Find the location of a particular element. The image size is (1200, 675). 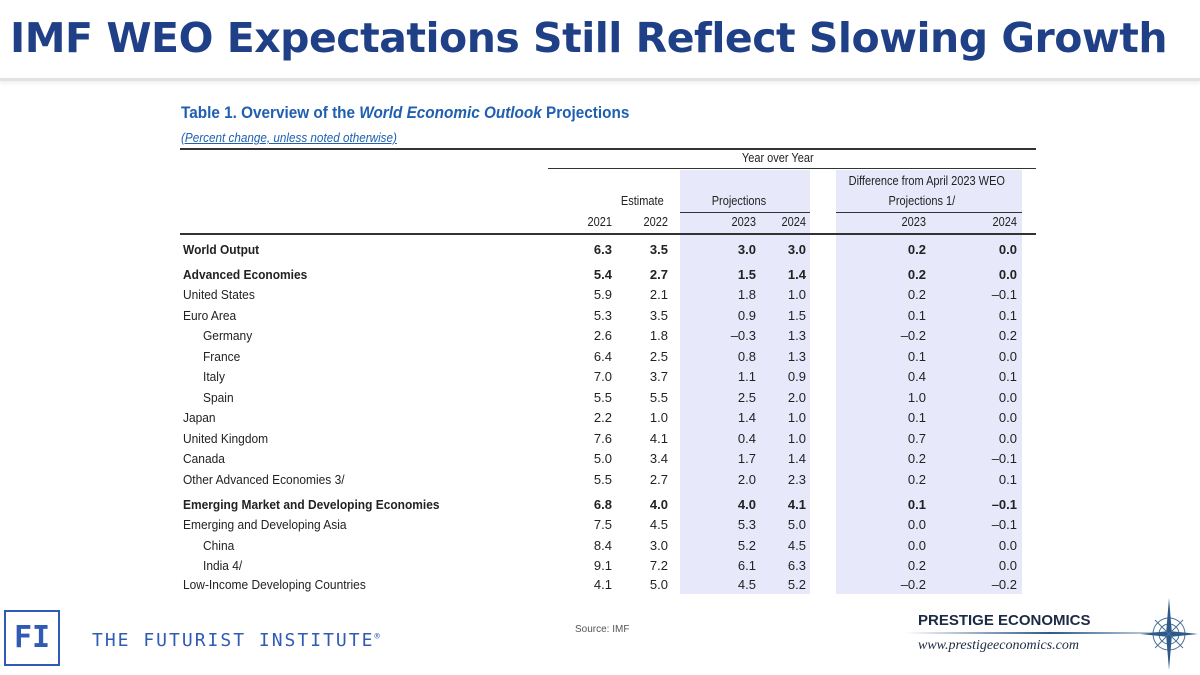

table-row: Germany 2.6 1.8 –0.3 1.3 –0.2 0.2 is located at coordinates (603, 337).